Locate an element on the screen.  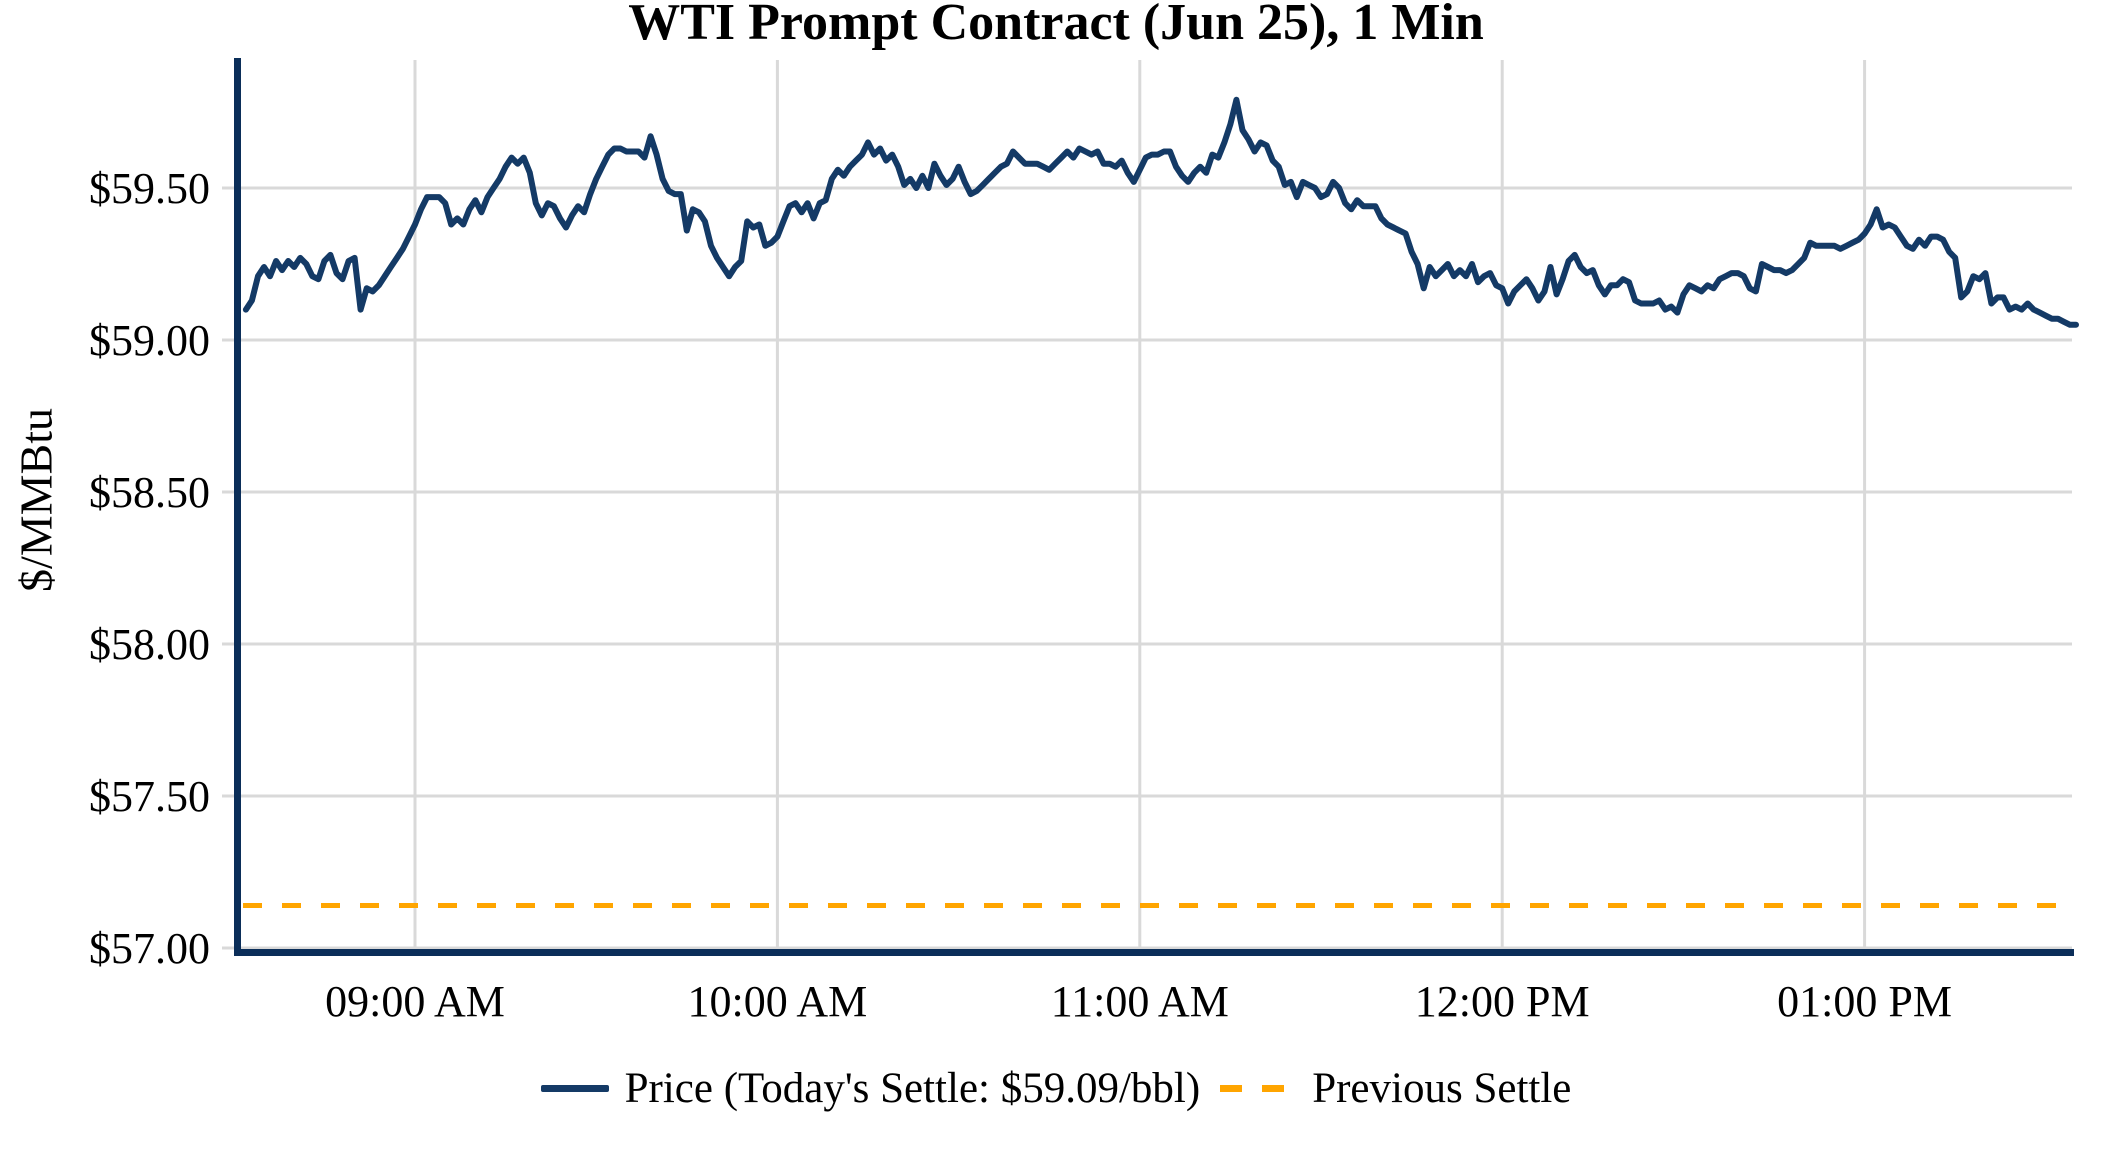
y-tick-label: $59.50 is located at coordinates (149, 188).